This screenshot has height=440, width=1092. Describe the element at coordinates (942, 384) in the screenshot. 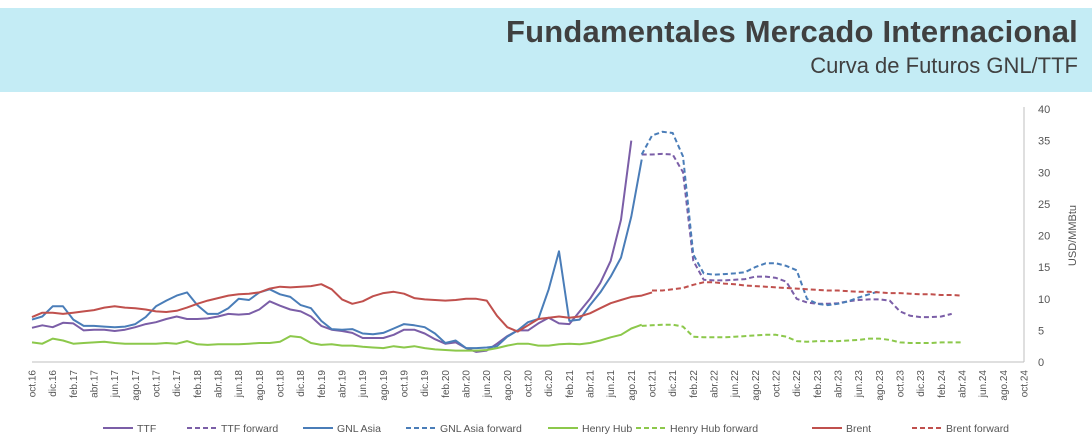

I see `x-tick-label: feb.24` at that location.